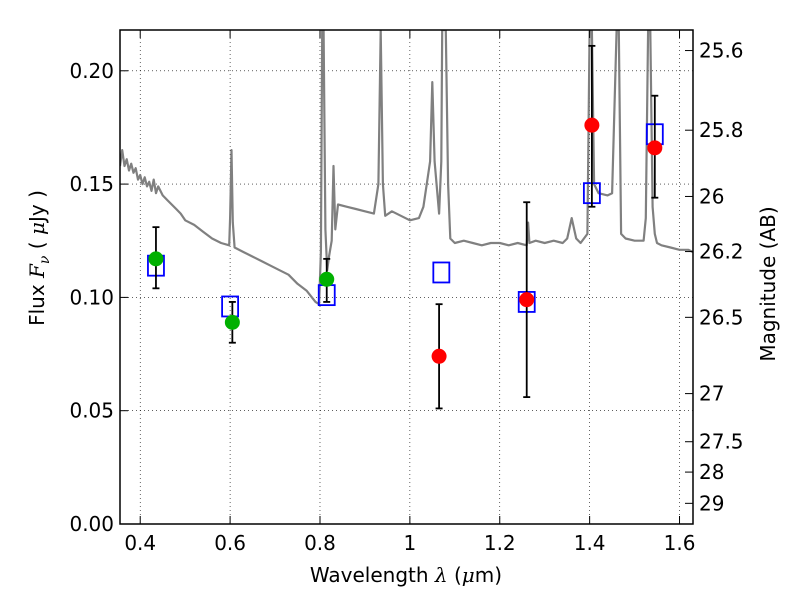 The width and height of the screenshot is (800, 600). What do you see at coordinates (721, 442) in the screenshot?
I see `mag-tick-label: 27.5` at bounding box center [721, 442].